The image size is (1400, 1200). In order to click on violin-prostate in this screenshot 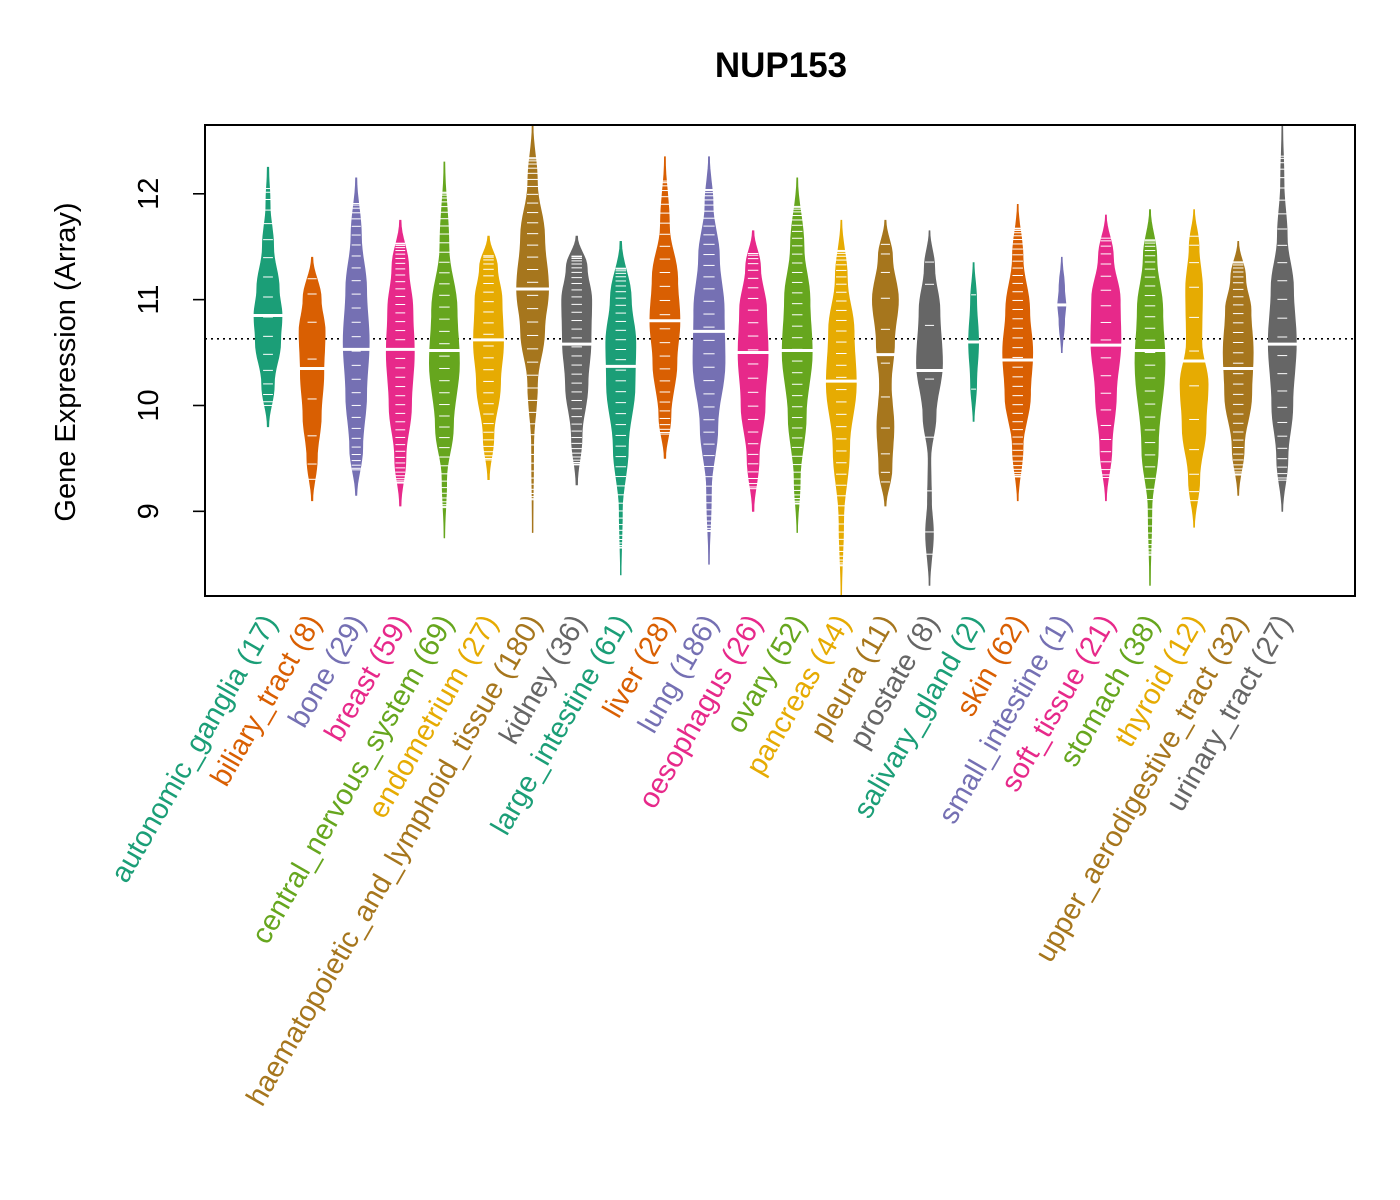, I will do `click(929, 408)`.